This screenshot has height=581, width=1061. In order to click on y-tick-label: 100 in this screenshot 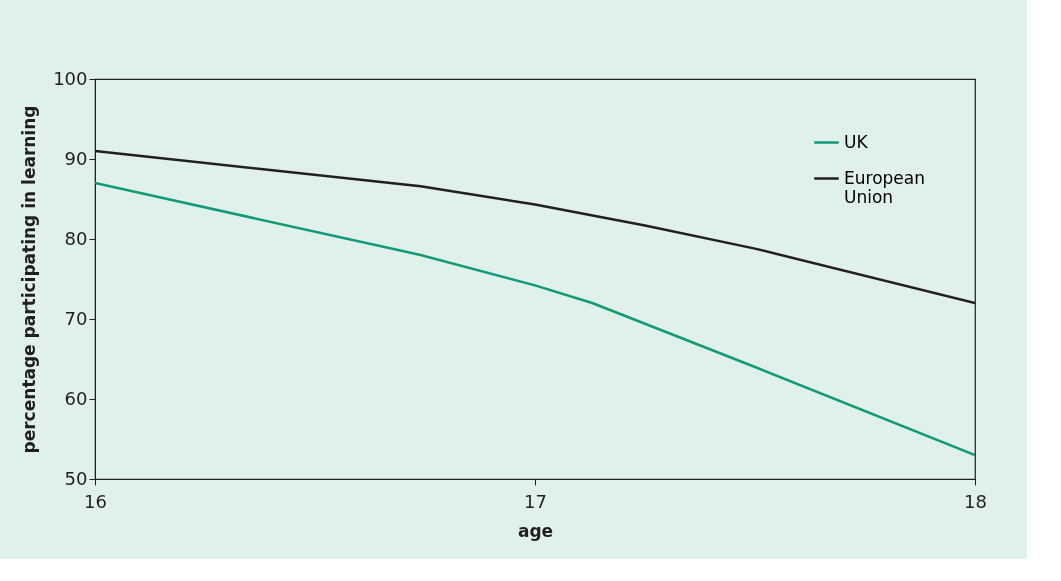, I will do `click(70, 78)`.